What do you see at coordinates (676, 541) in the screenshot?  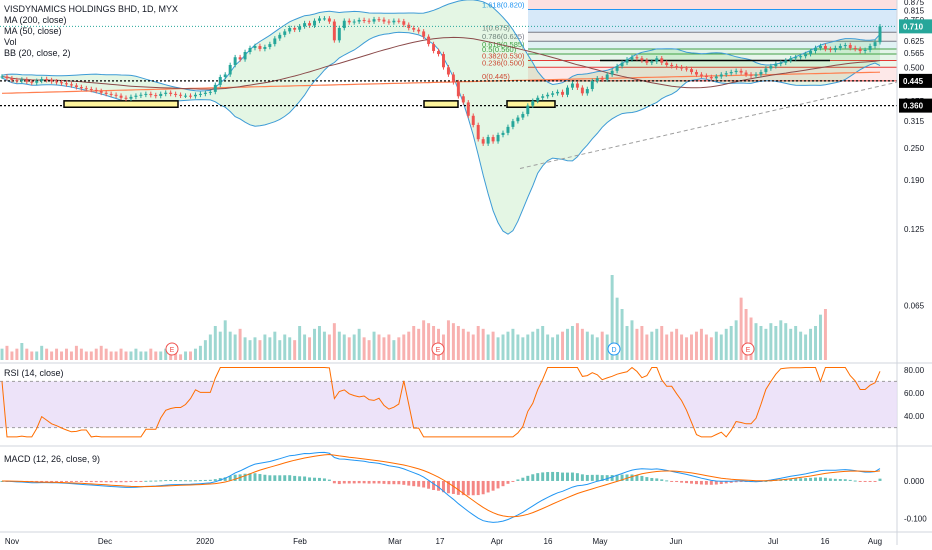 I see `time-tick-label: Jun` at bounding box center [676, 541].